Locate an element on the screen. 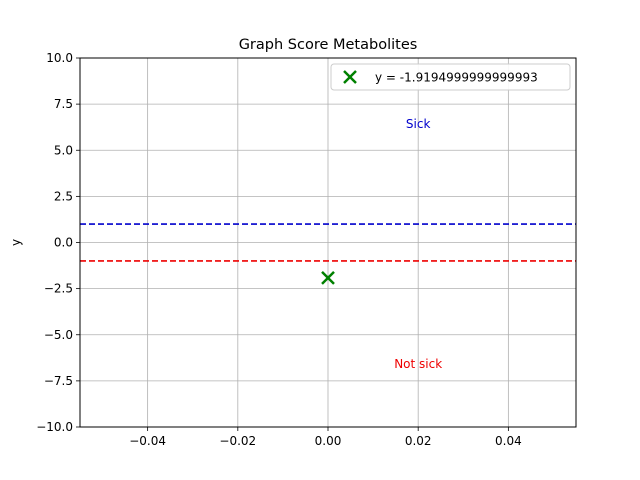  legend: y = -1.9194999999999993 is located at coordinates (450, 77).